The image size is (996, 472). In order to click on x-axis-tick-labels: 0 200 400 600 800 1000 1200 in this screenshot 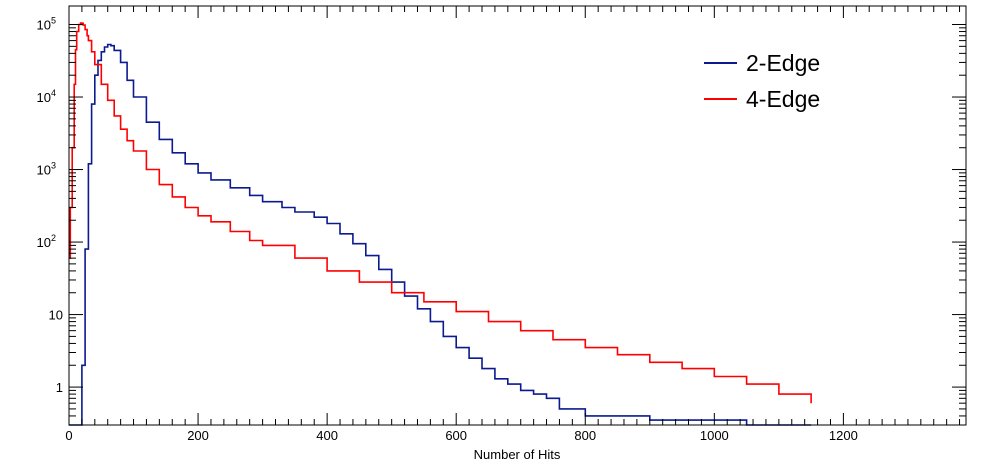, I will do `click(461, 435)`.